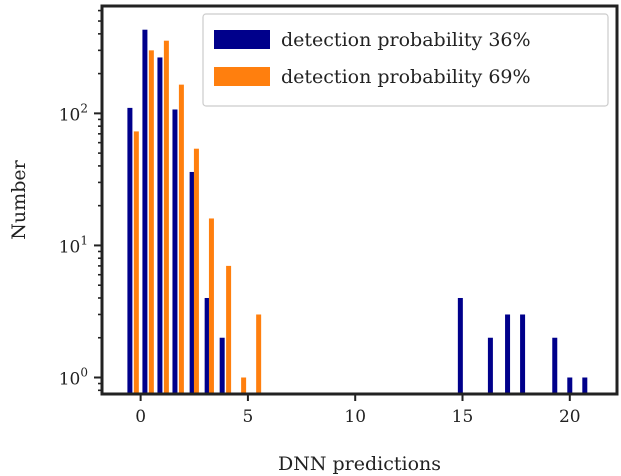 The width and height of the screenshot is (621, 476). What do you see at coordinates (73, 377) in the screenshot?
I see `y-tick-label-0: 10⁰` at bounding box center [73, 377].